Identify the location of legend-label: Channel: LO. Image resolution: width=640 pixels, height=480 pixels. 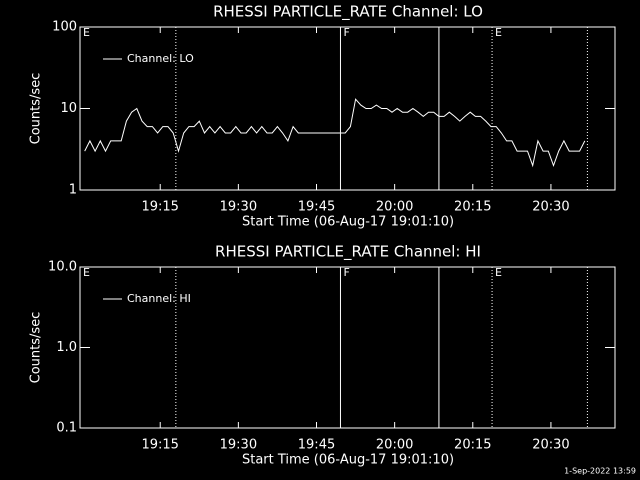
(160, 58).